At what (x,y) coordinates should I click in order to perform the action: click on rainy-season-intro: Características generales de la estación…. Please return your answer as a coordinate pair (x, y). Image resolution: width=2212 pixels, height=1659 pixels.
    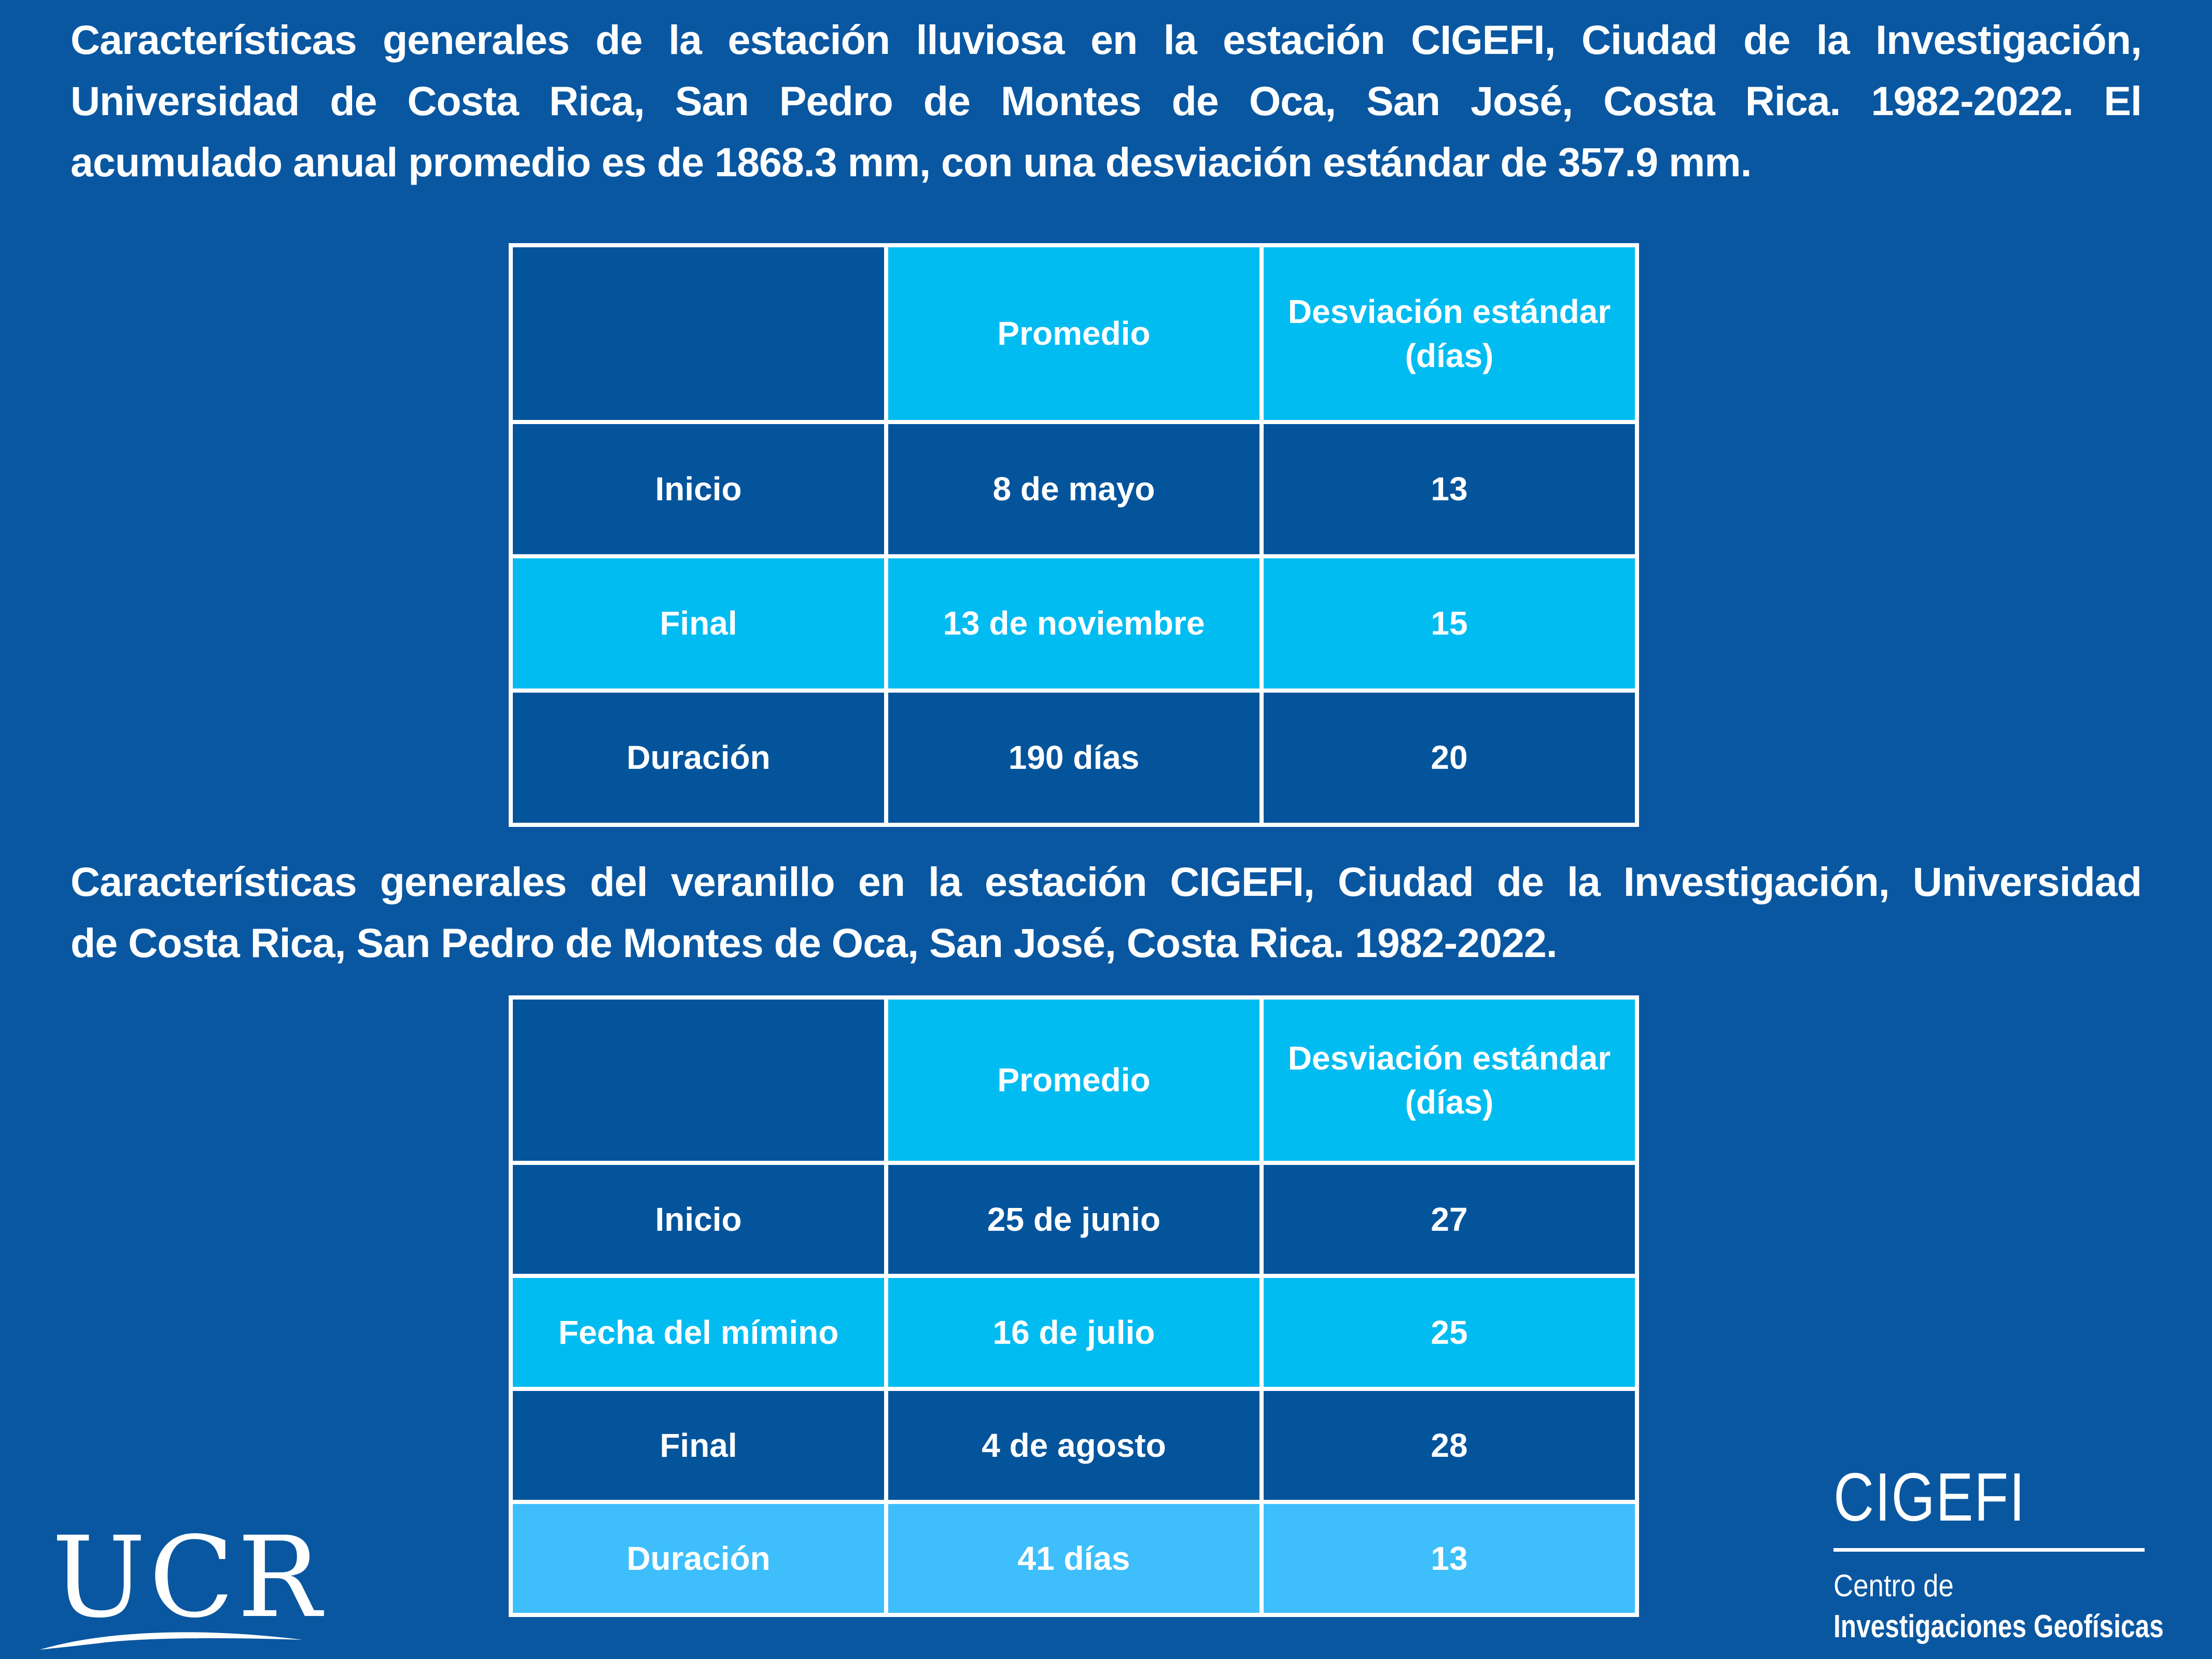
    Looking at the image, I should click on (1106, 101).